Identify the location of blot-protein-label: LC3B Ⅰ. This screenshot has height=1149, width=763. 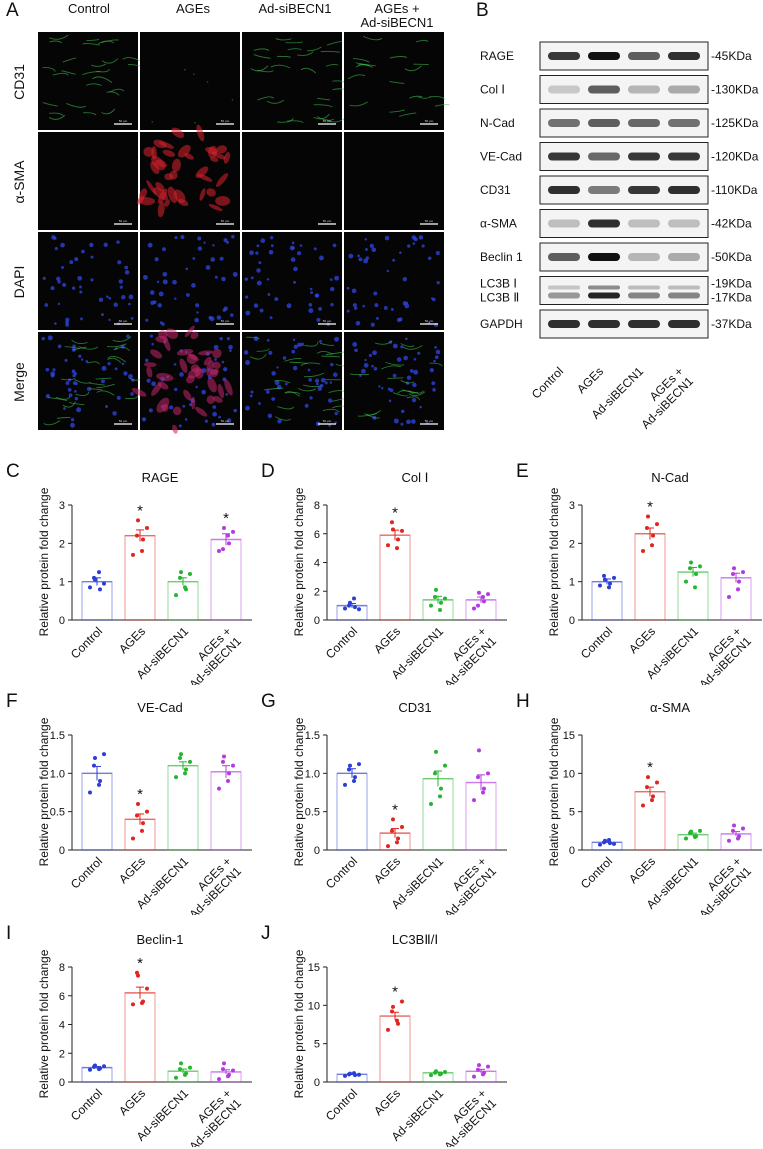
(498, 284).